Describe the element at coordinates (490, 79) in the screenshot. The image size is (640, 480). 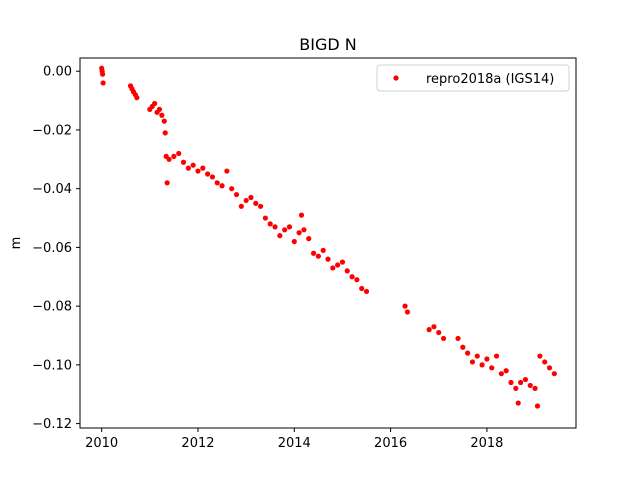
I see `legend-label: repro2018a (IGS14)` at that location.